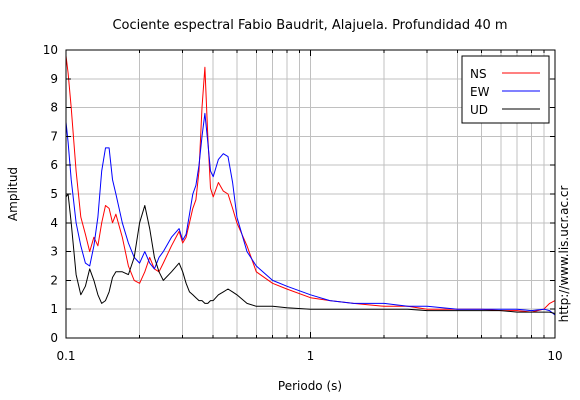  Describe the element at coordinates (480, 92) in the screenshot. I see `legend-label-ew: EW` at that location.